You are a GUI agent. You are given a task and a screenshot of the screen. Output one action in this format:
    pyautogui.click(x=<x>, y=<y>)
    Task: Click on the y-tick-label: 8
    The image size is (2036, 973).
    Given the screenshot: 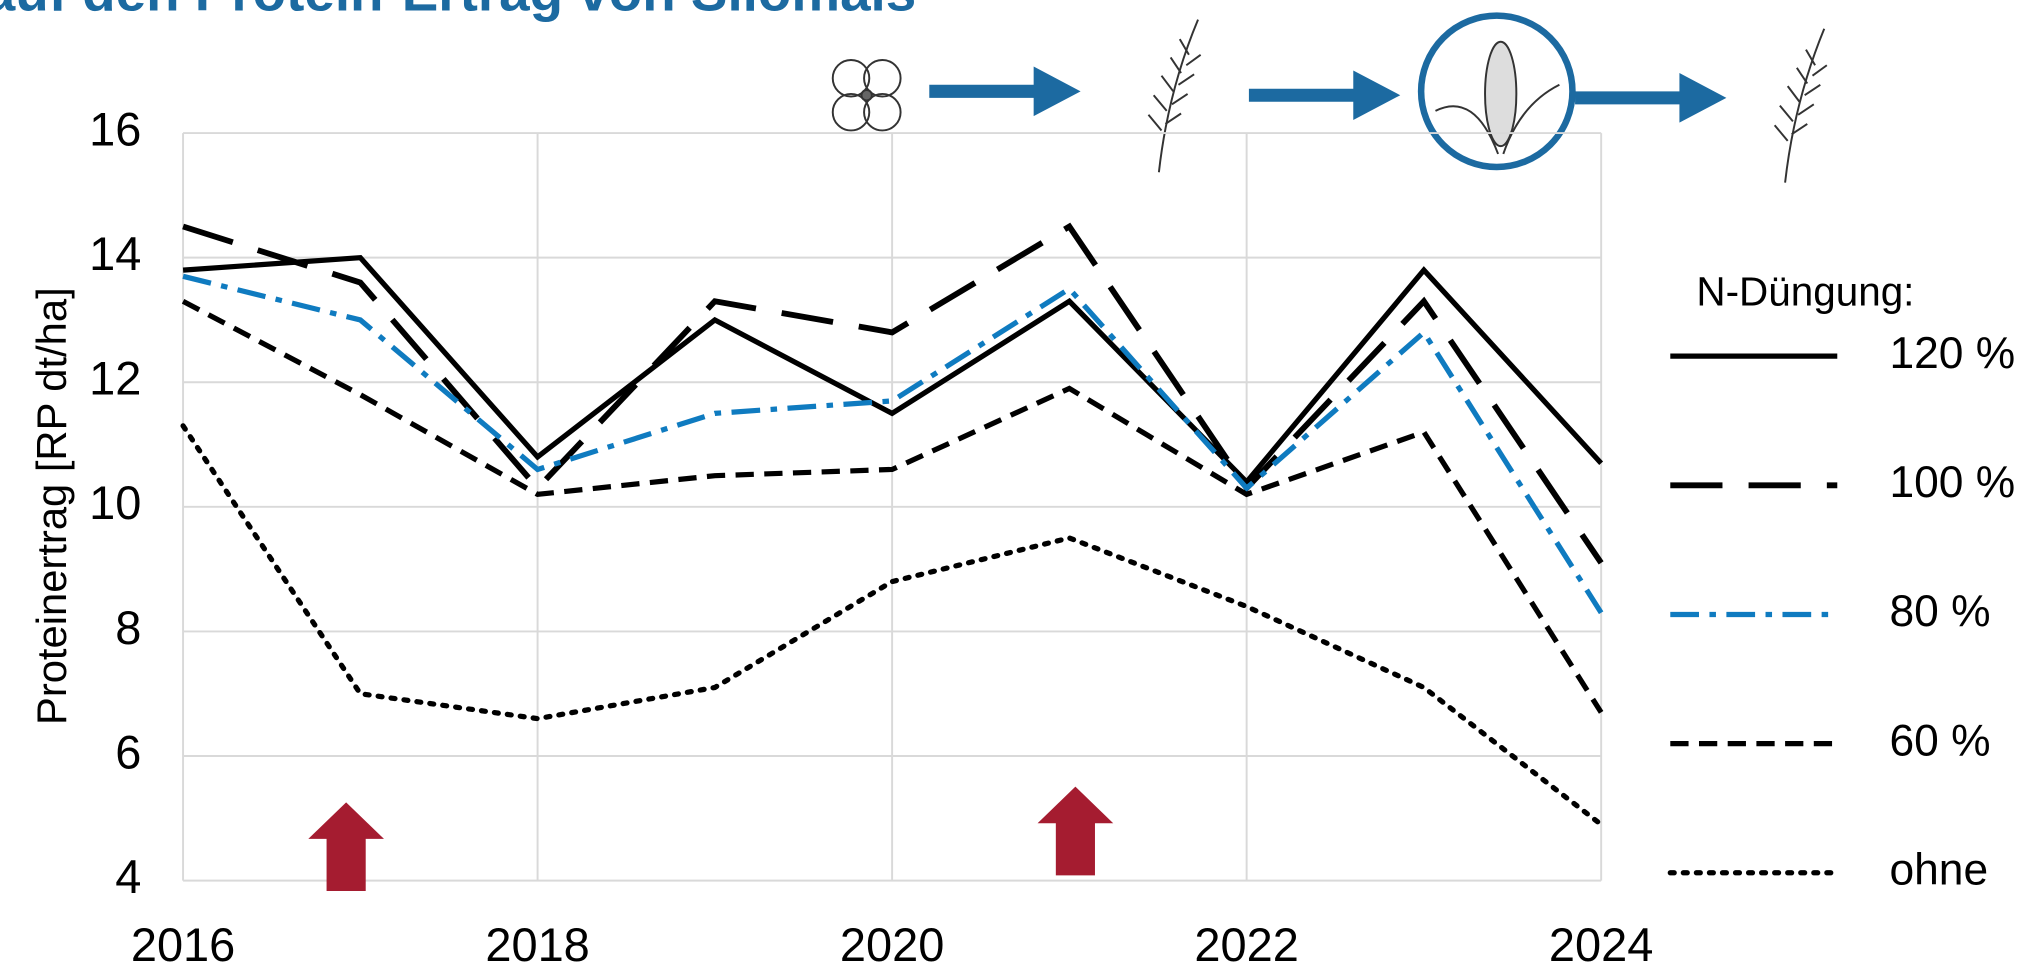 What is the action you would take?
    pyautogui.click(x=128, y=627)
    